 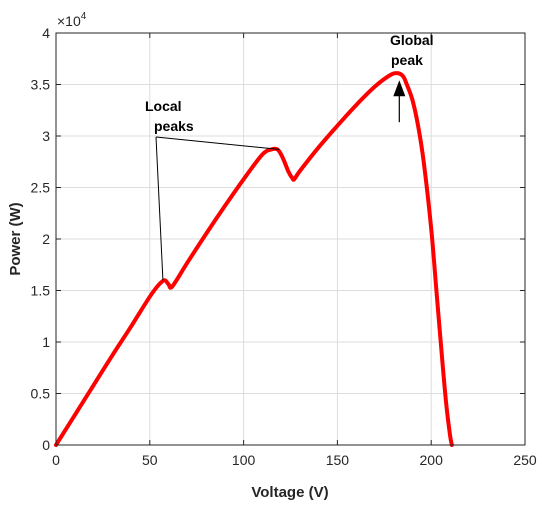 I want to click on local-peaks-text-line1: Local, so click(x=163, y=106).